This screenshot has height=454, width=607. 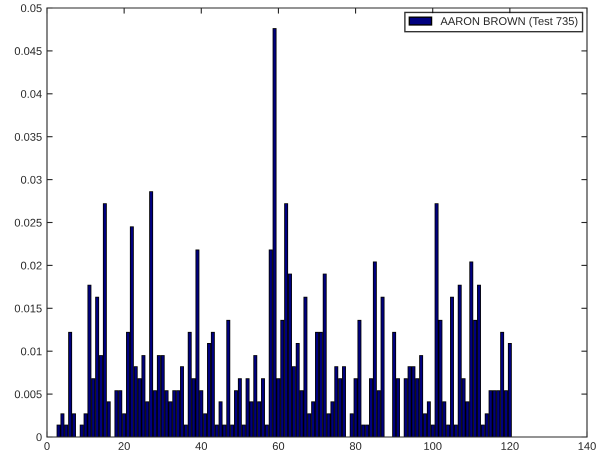 What do you see at coordinates (28, 51) in the screenshot?
I see `y-tick-label: 0.045` at bounding box center [28, 51].